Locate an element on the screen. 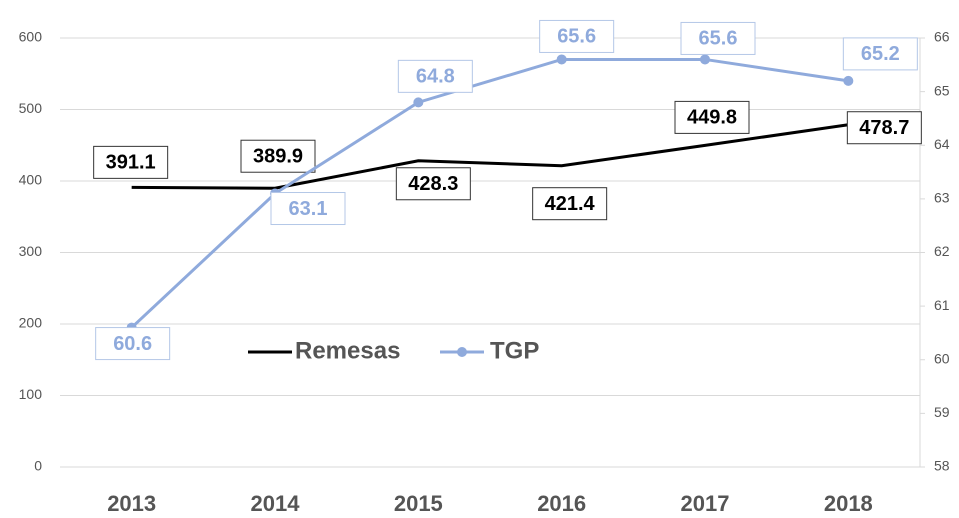  y2-tick-label: 63 is located at coordinates (942, 198).